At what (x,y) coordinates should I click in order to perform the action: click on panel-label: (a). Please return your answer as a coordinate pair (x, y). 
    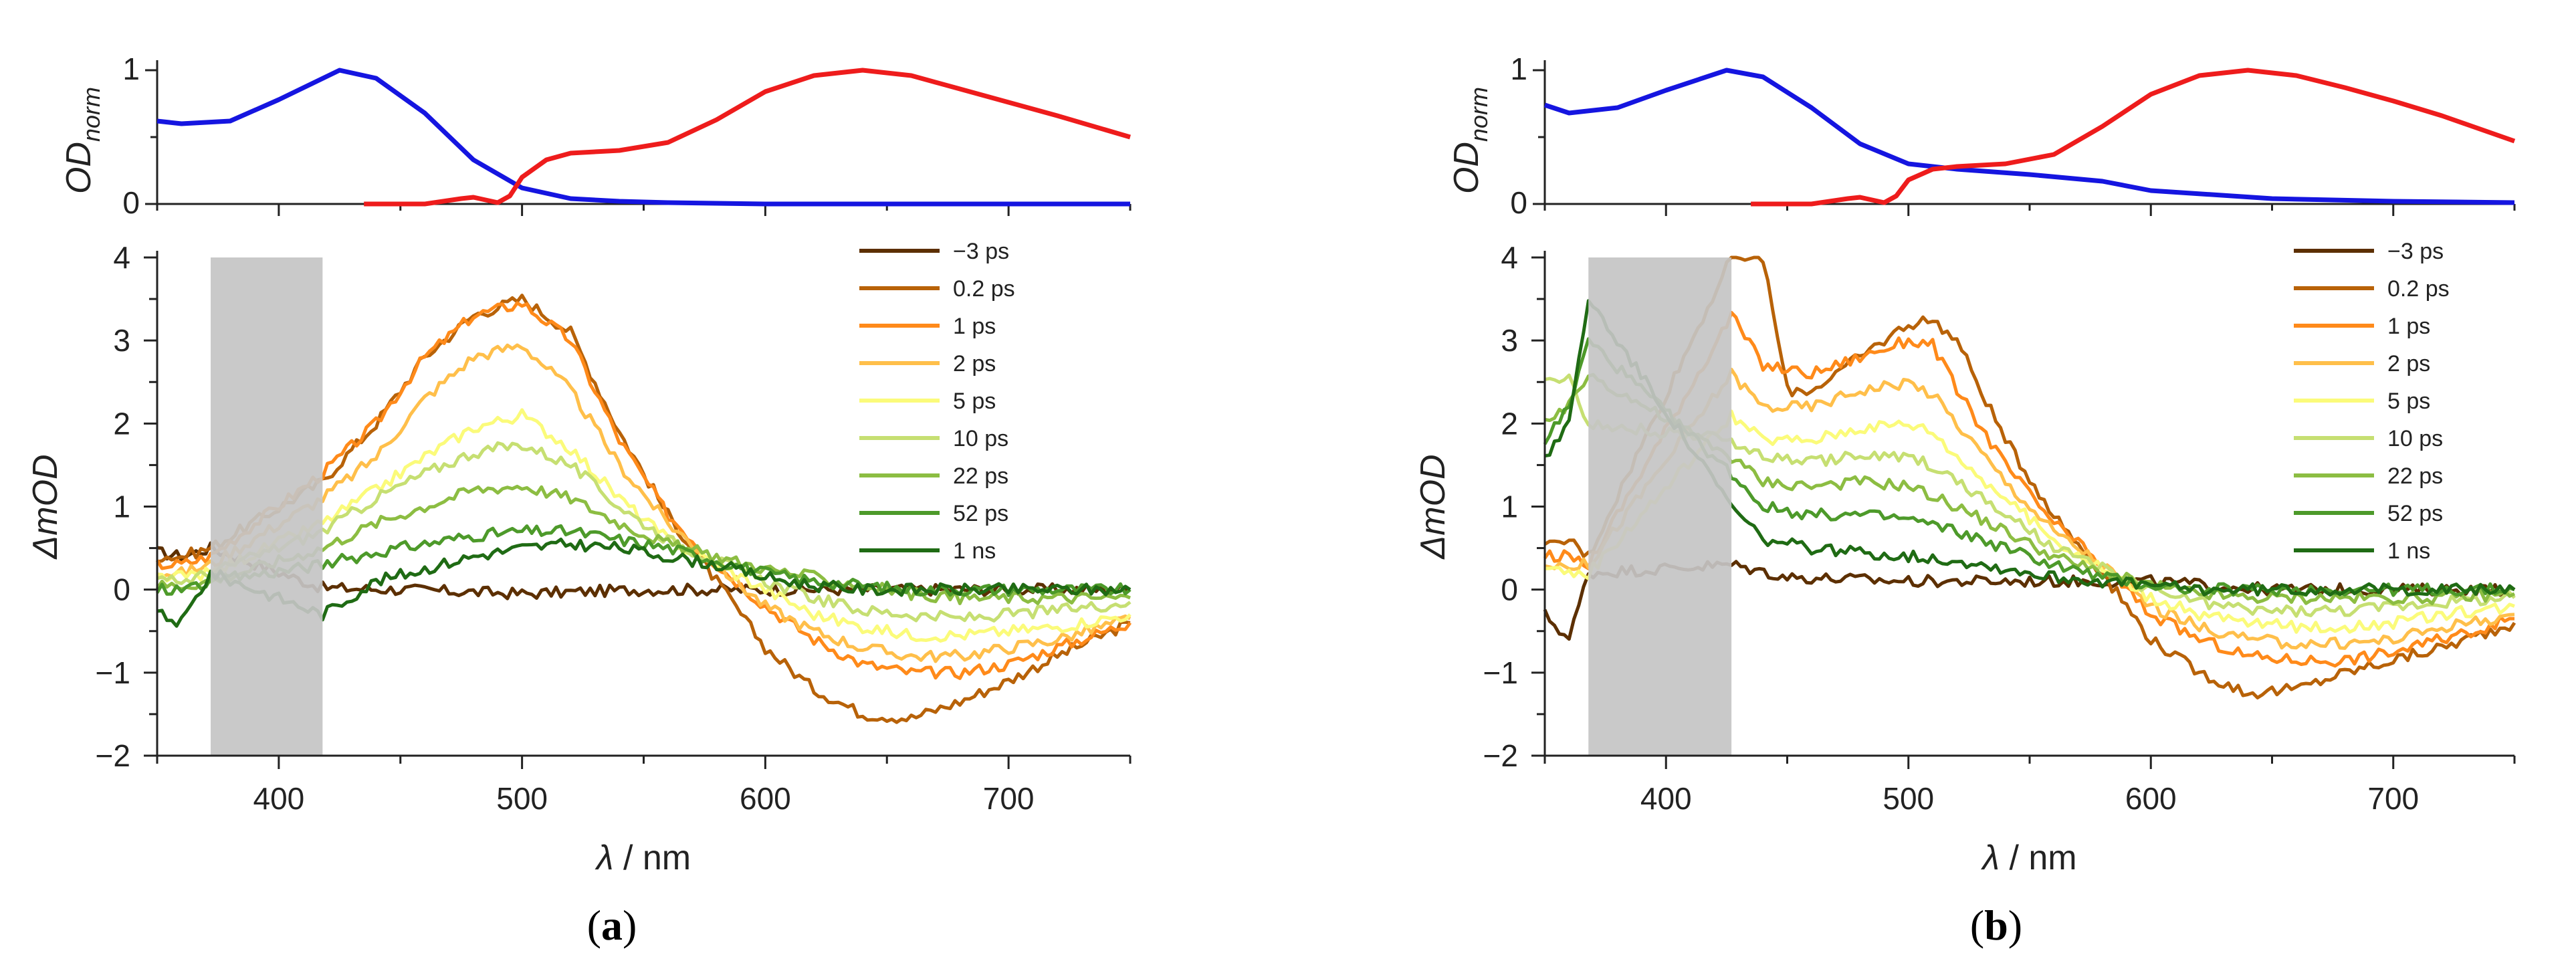
    Looking at the image, I should click on (612, 925).